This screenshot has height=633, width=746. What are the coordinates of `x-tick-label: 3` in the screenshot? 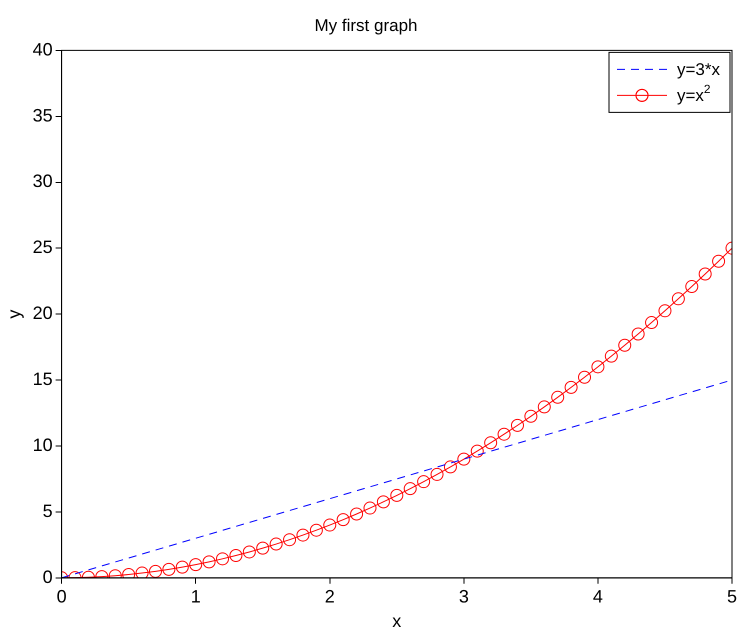 It's located at (463, 596).